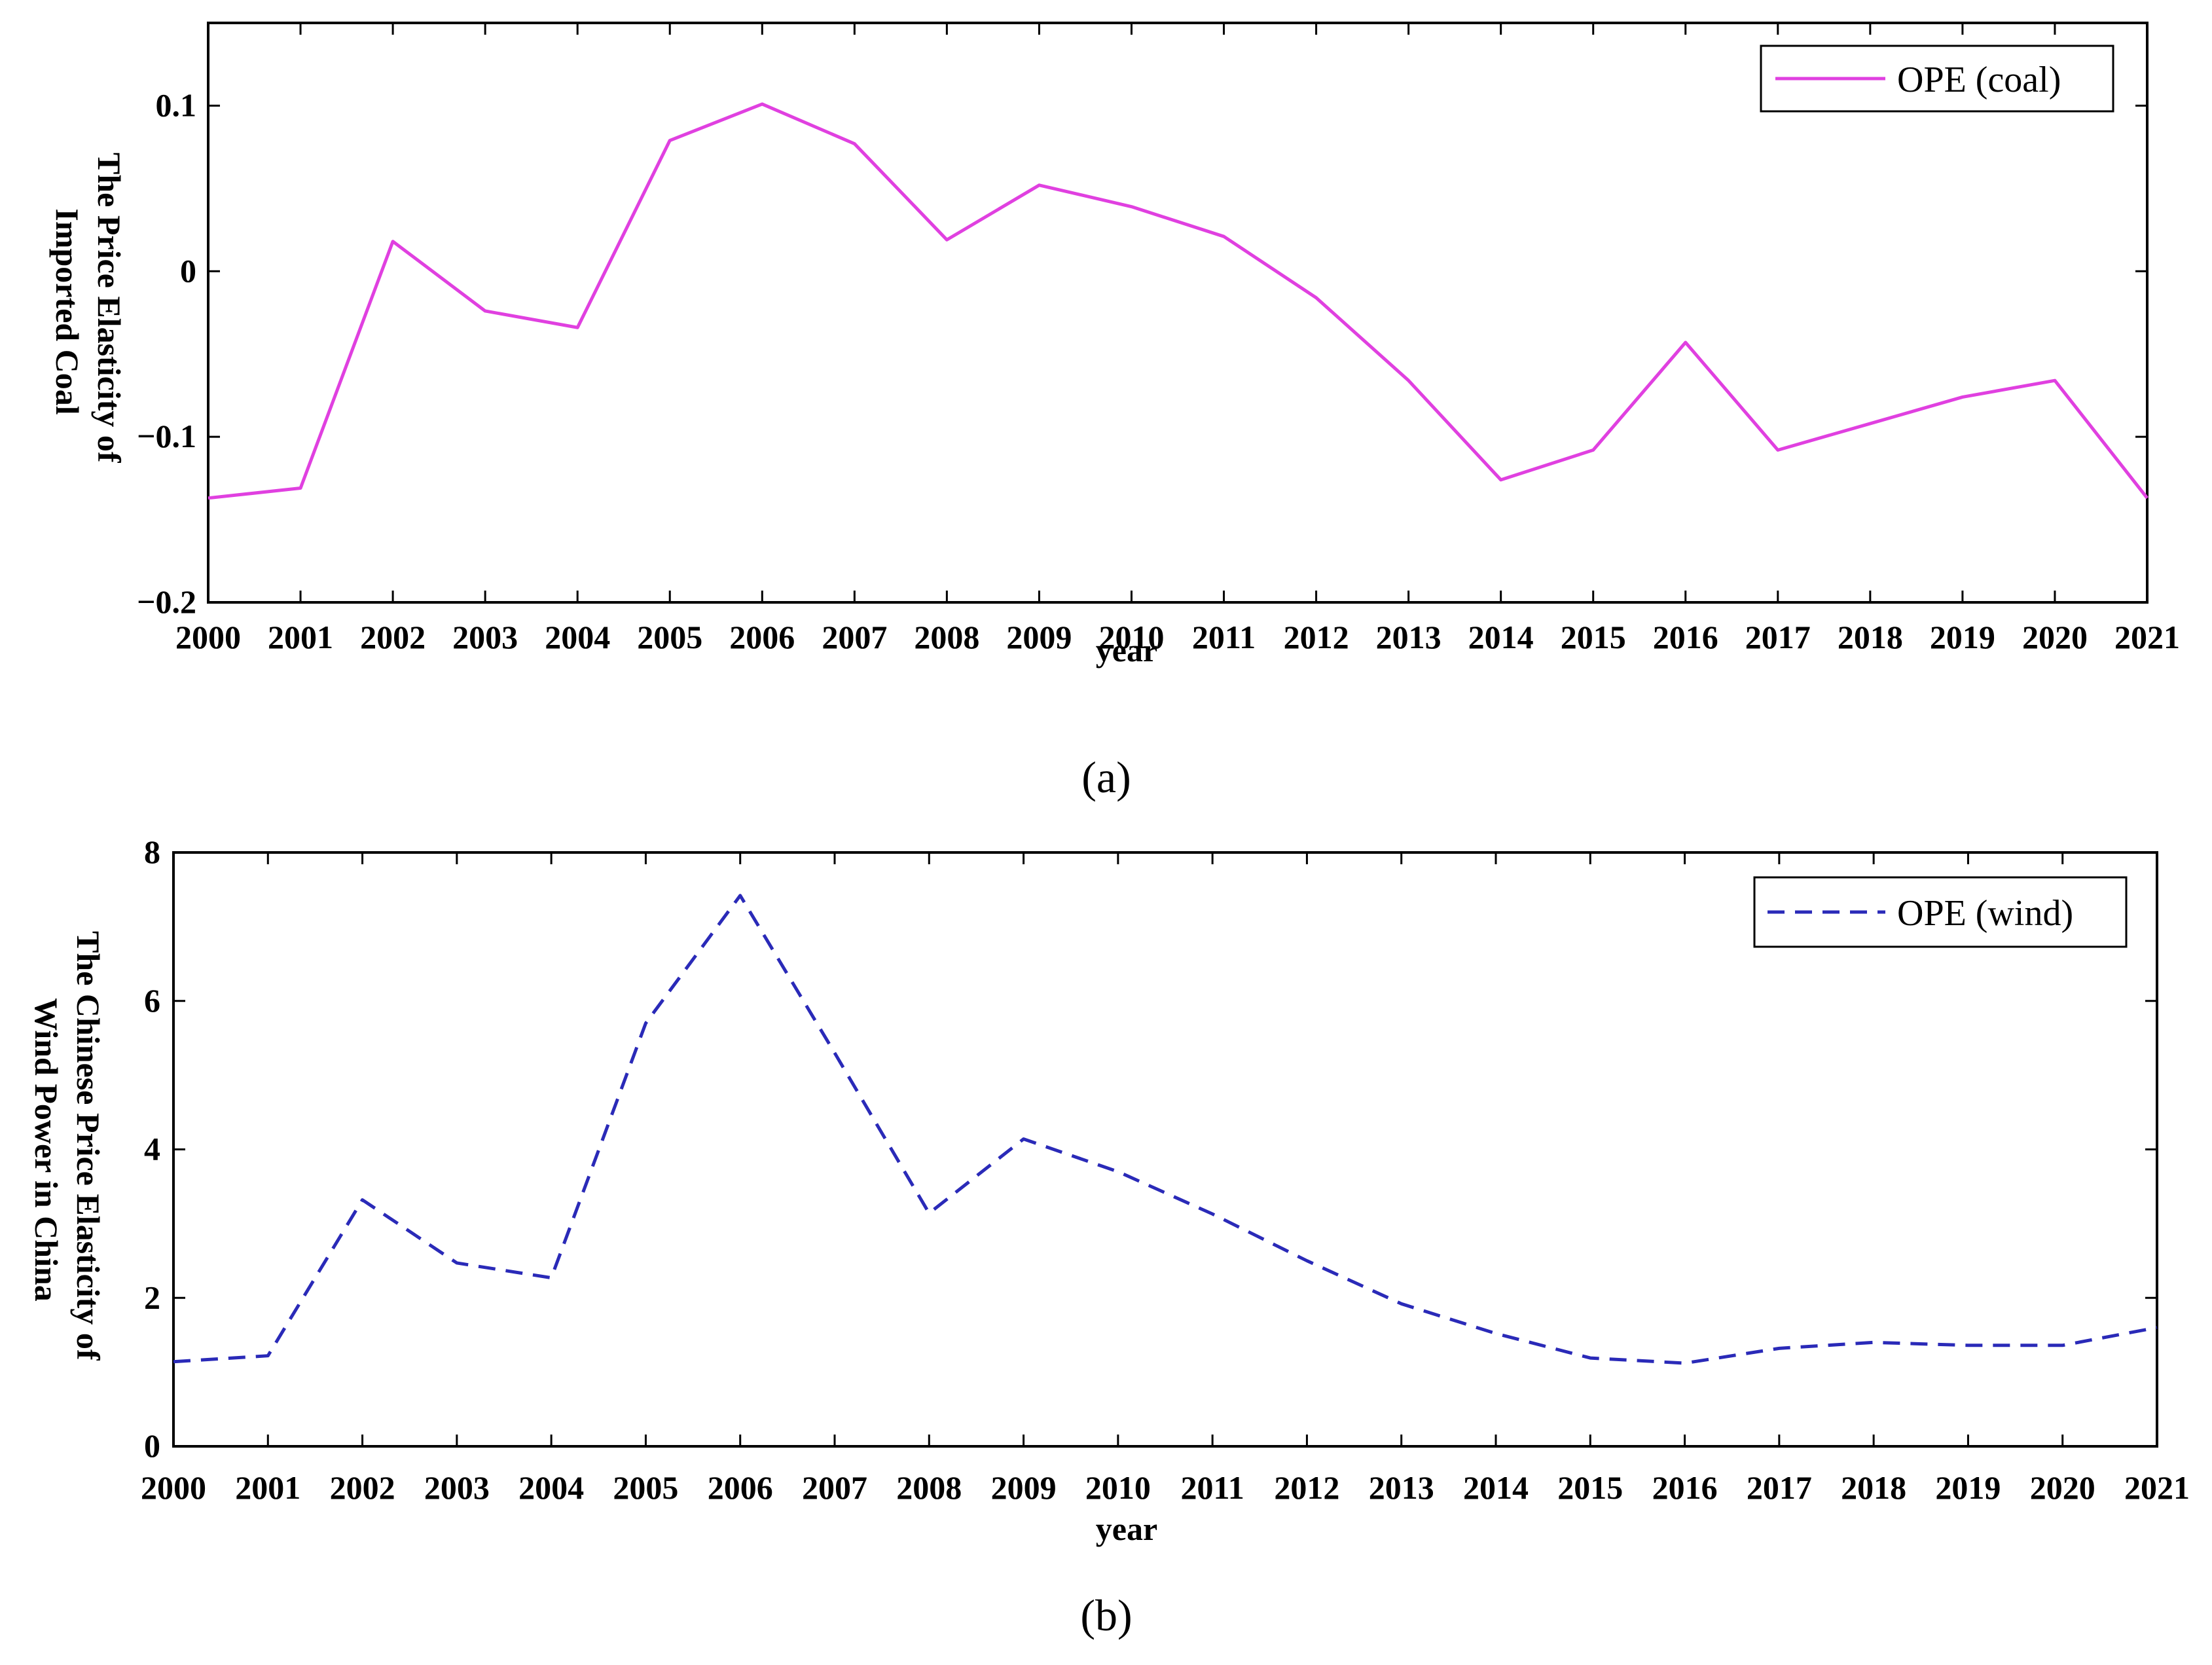  I want to click on y-tick-label: −0.1, so click(166, 436).